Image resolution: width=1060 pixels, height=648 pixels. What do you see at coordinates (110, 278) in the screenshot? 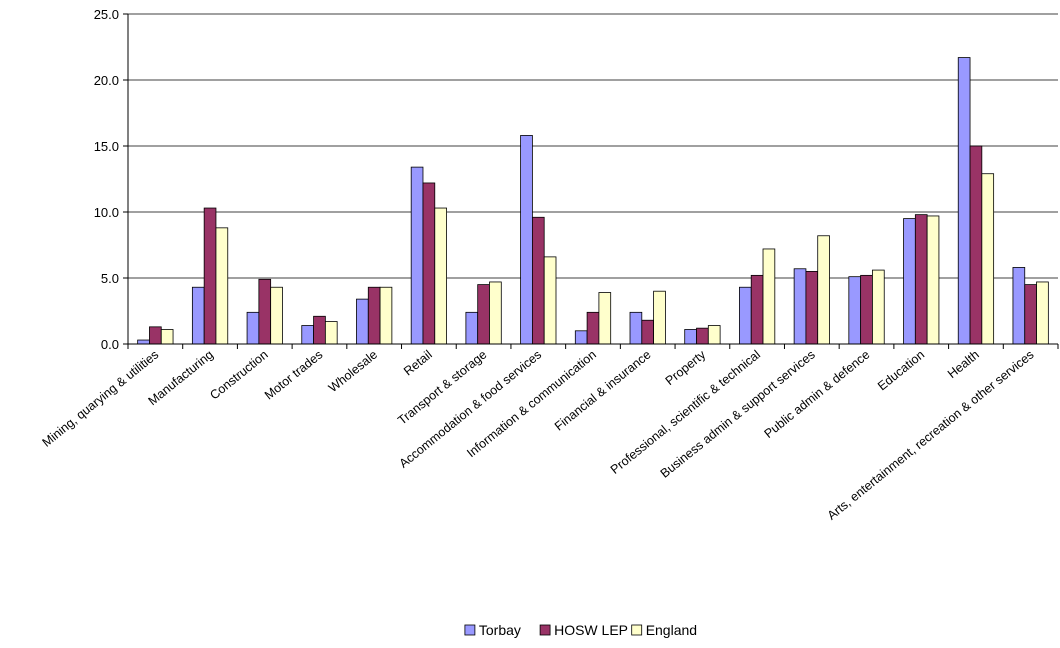
I see `y-tick-label: 5.0` at bounding box center [110, 278].